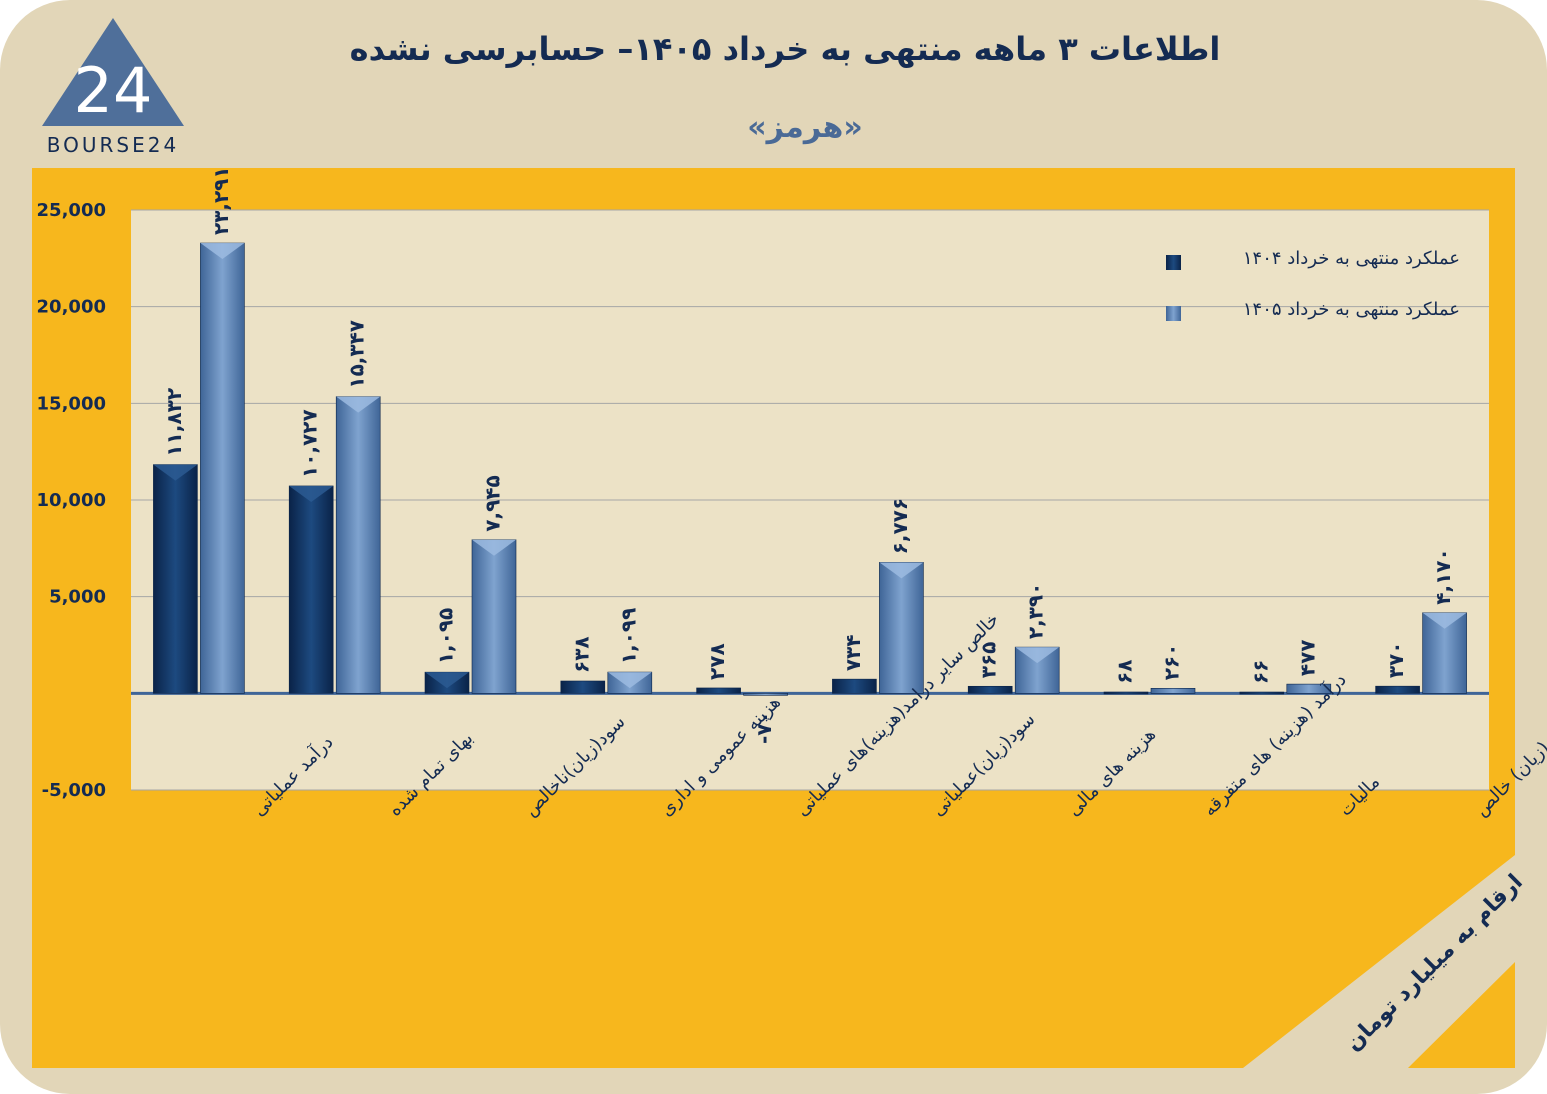 This screenshot has width=1547, height=1094. I want to click on data-label: ۱,۰۹۹, so click(628, 636).